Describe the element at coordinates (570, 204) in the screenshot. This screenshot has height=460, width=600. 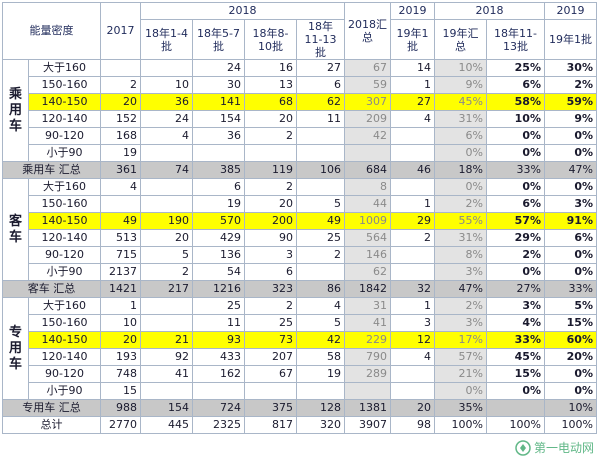
I see `cell-p19b: 3%` at that location.